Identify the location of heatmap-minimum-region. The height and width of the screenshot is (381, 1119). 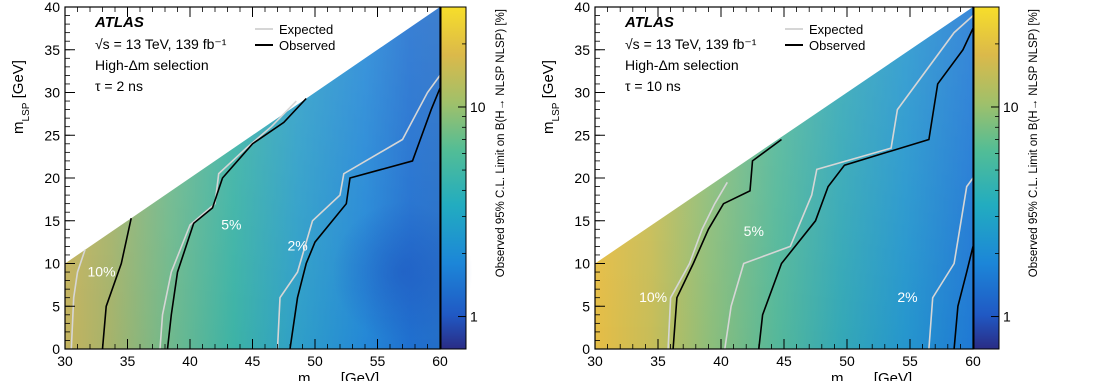
(402, 272).